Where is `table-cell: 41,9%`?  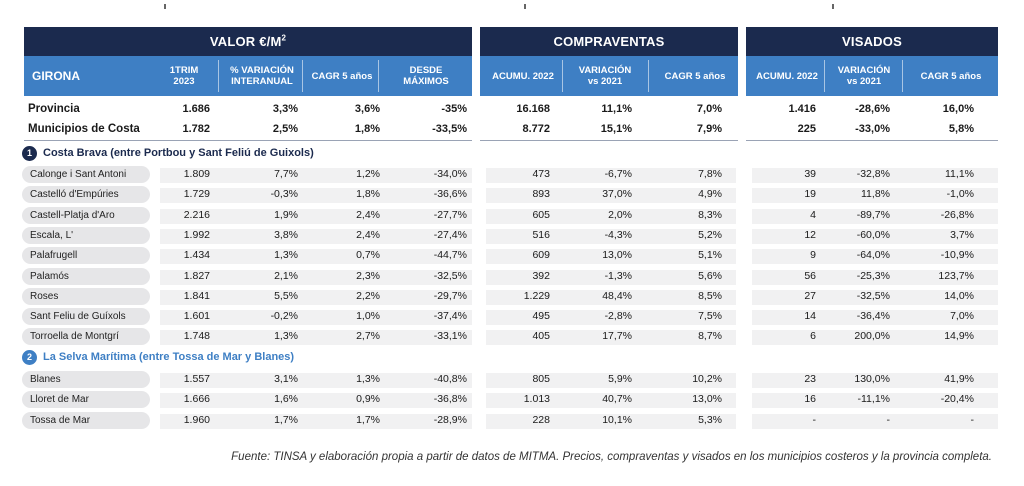 table-cell: 41,9% is located at coordinates (959, 379).